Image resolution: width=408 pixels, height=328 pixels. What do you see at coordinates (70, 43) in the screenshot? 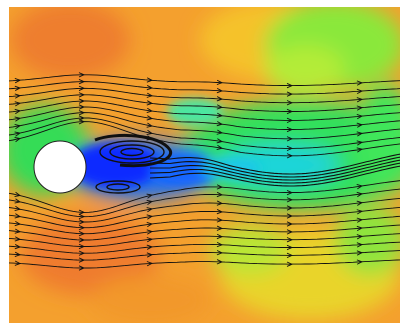
I see `region-orange-top-left` at bounding box center [70, 43].